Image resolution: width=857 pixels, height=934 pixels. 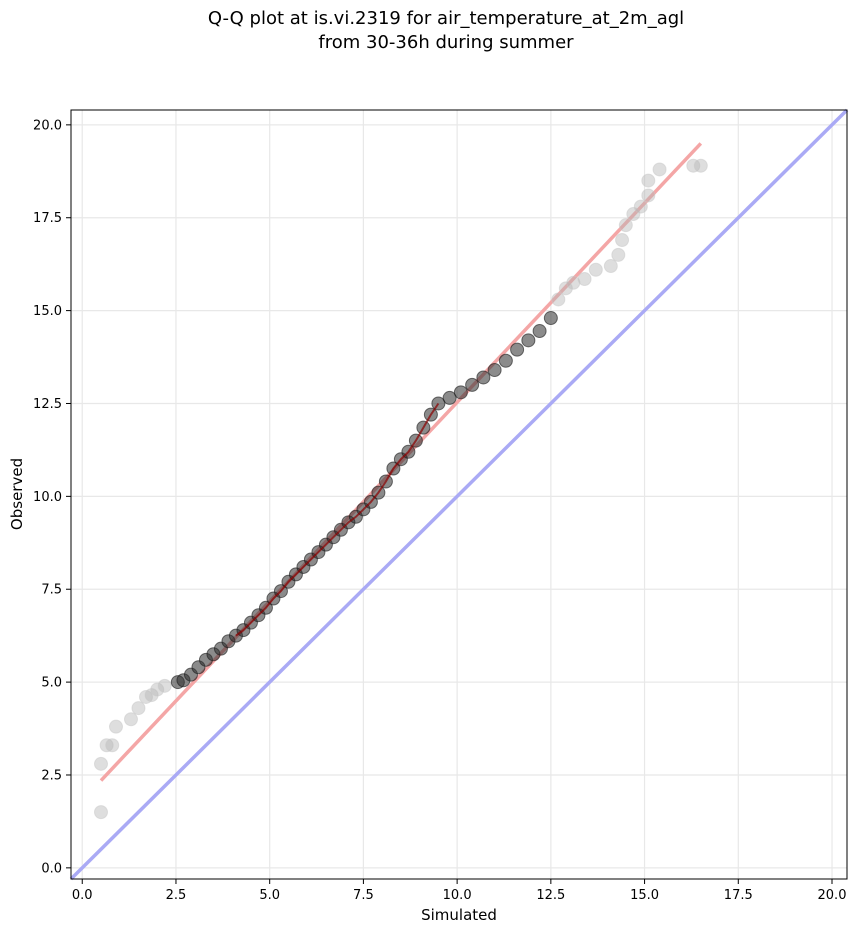 What do you see at coordinates (176, 895) in the screenshot?
I see `x-tick-label: 2.5` at bounding box center [176, 895].